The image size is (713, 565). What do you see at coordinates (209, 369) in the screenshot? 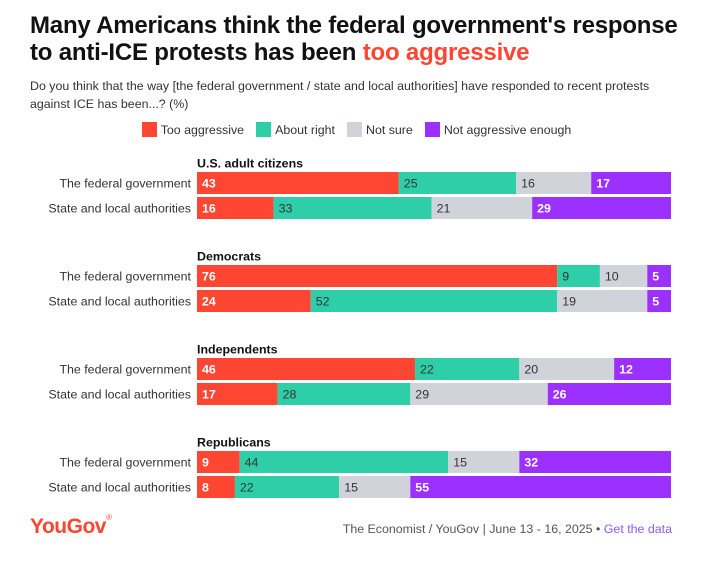
I see `data-label: 46` at bounding box center [209, 369].